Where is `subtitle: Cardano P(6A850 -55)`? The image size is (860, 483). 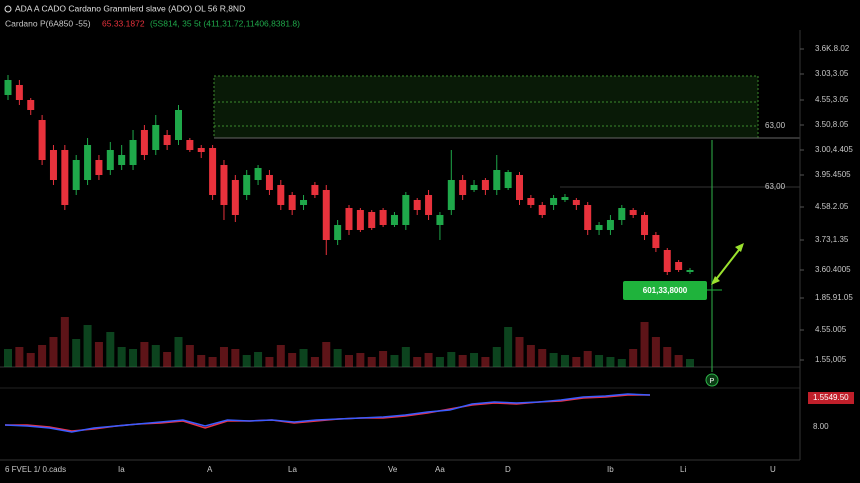 subtitle: Cardano P(6A850 -55) is located at coordinates (48, 23).